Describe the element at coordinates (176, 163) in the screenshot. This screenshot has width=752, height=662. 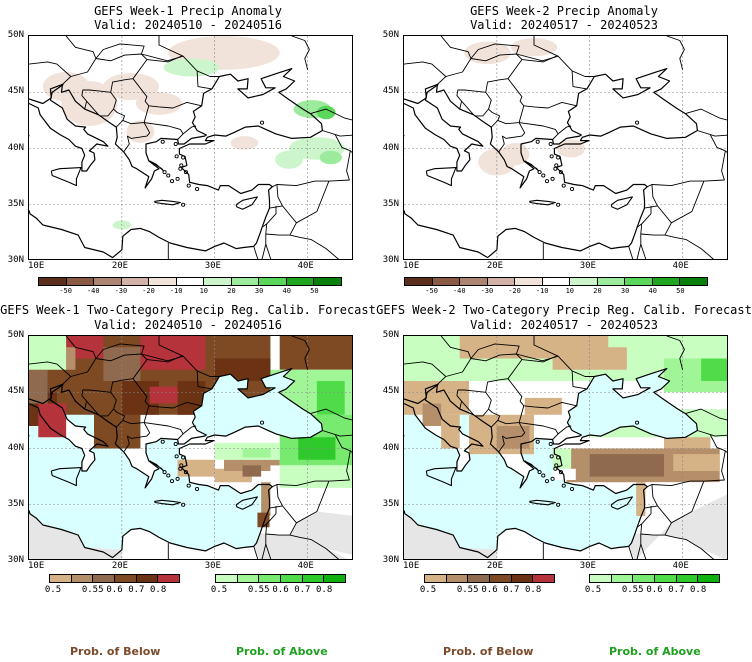
I see `coastline` at that location.